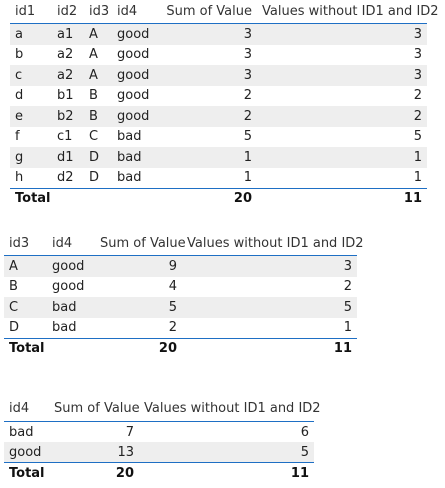 The image size is (445, 488). Describe the element at coordinates (19, 178) in the screenshot. I see `cell-id1: h` at that location.